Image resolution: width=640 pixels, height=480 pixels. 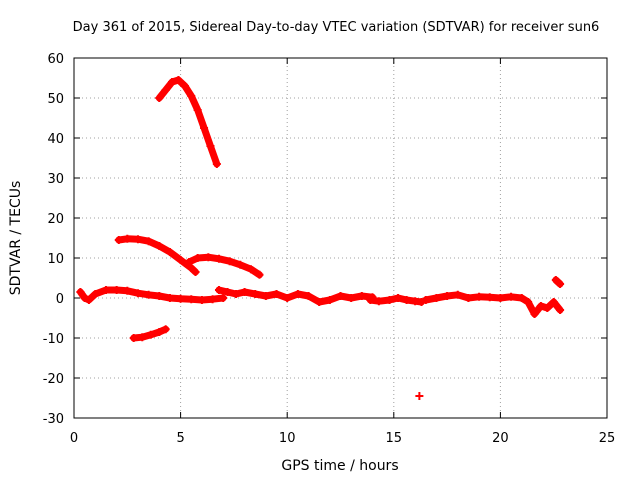 I want to click on y-axis-label: SDTVAR / TECUs, so click(x=16, y=238).